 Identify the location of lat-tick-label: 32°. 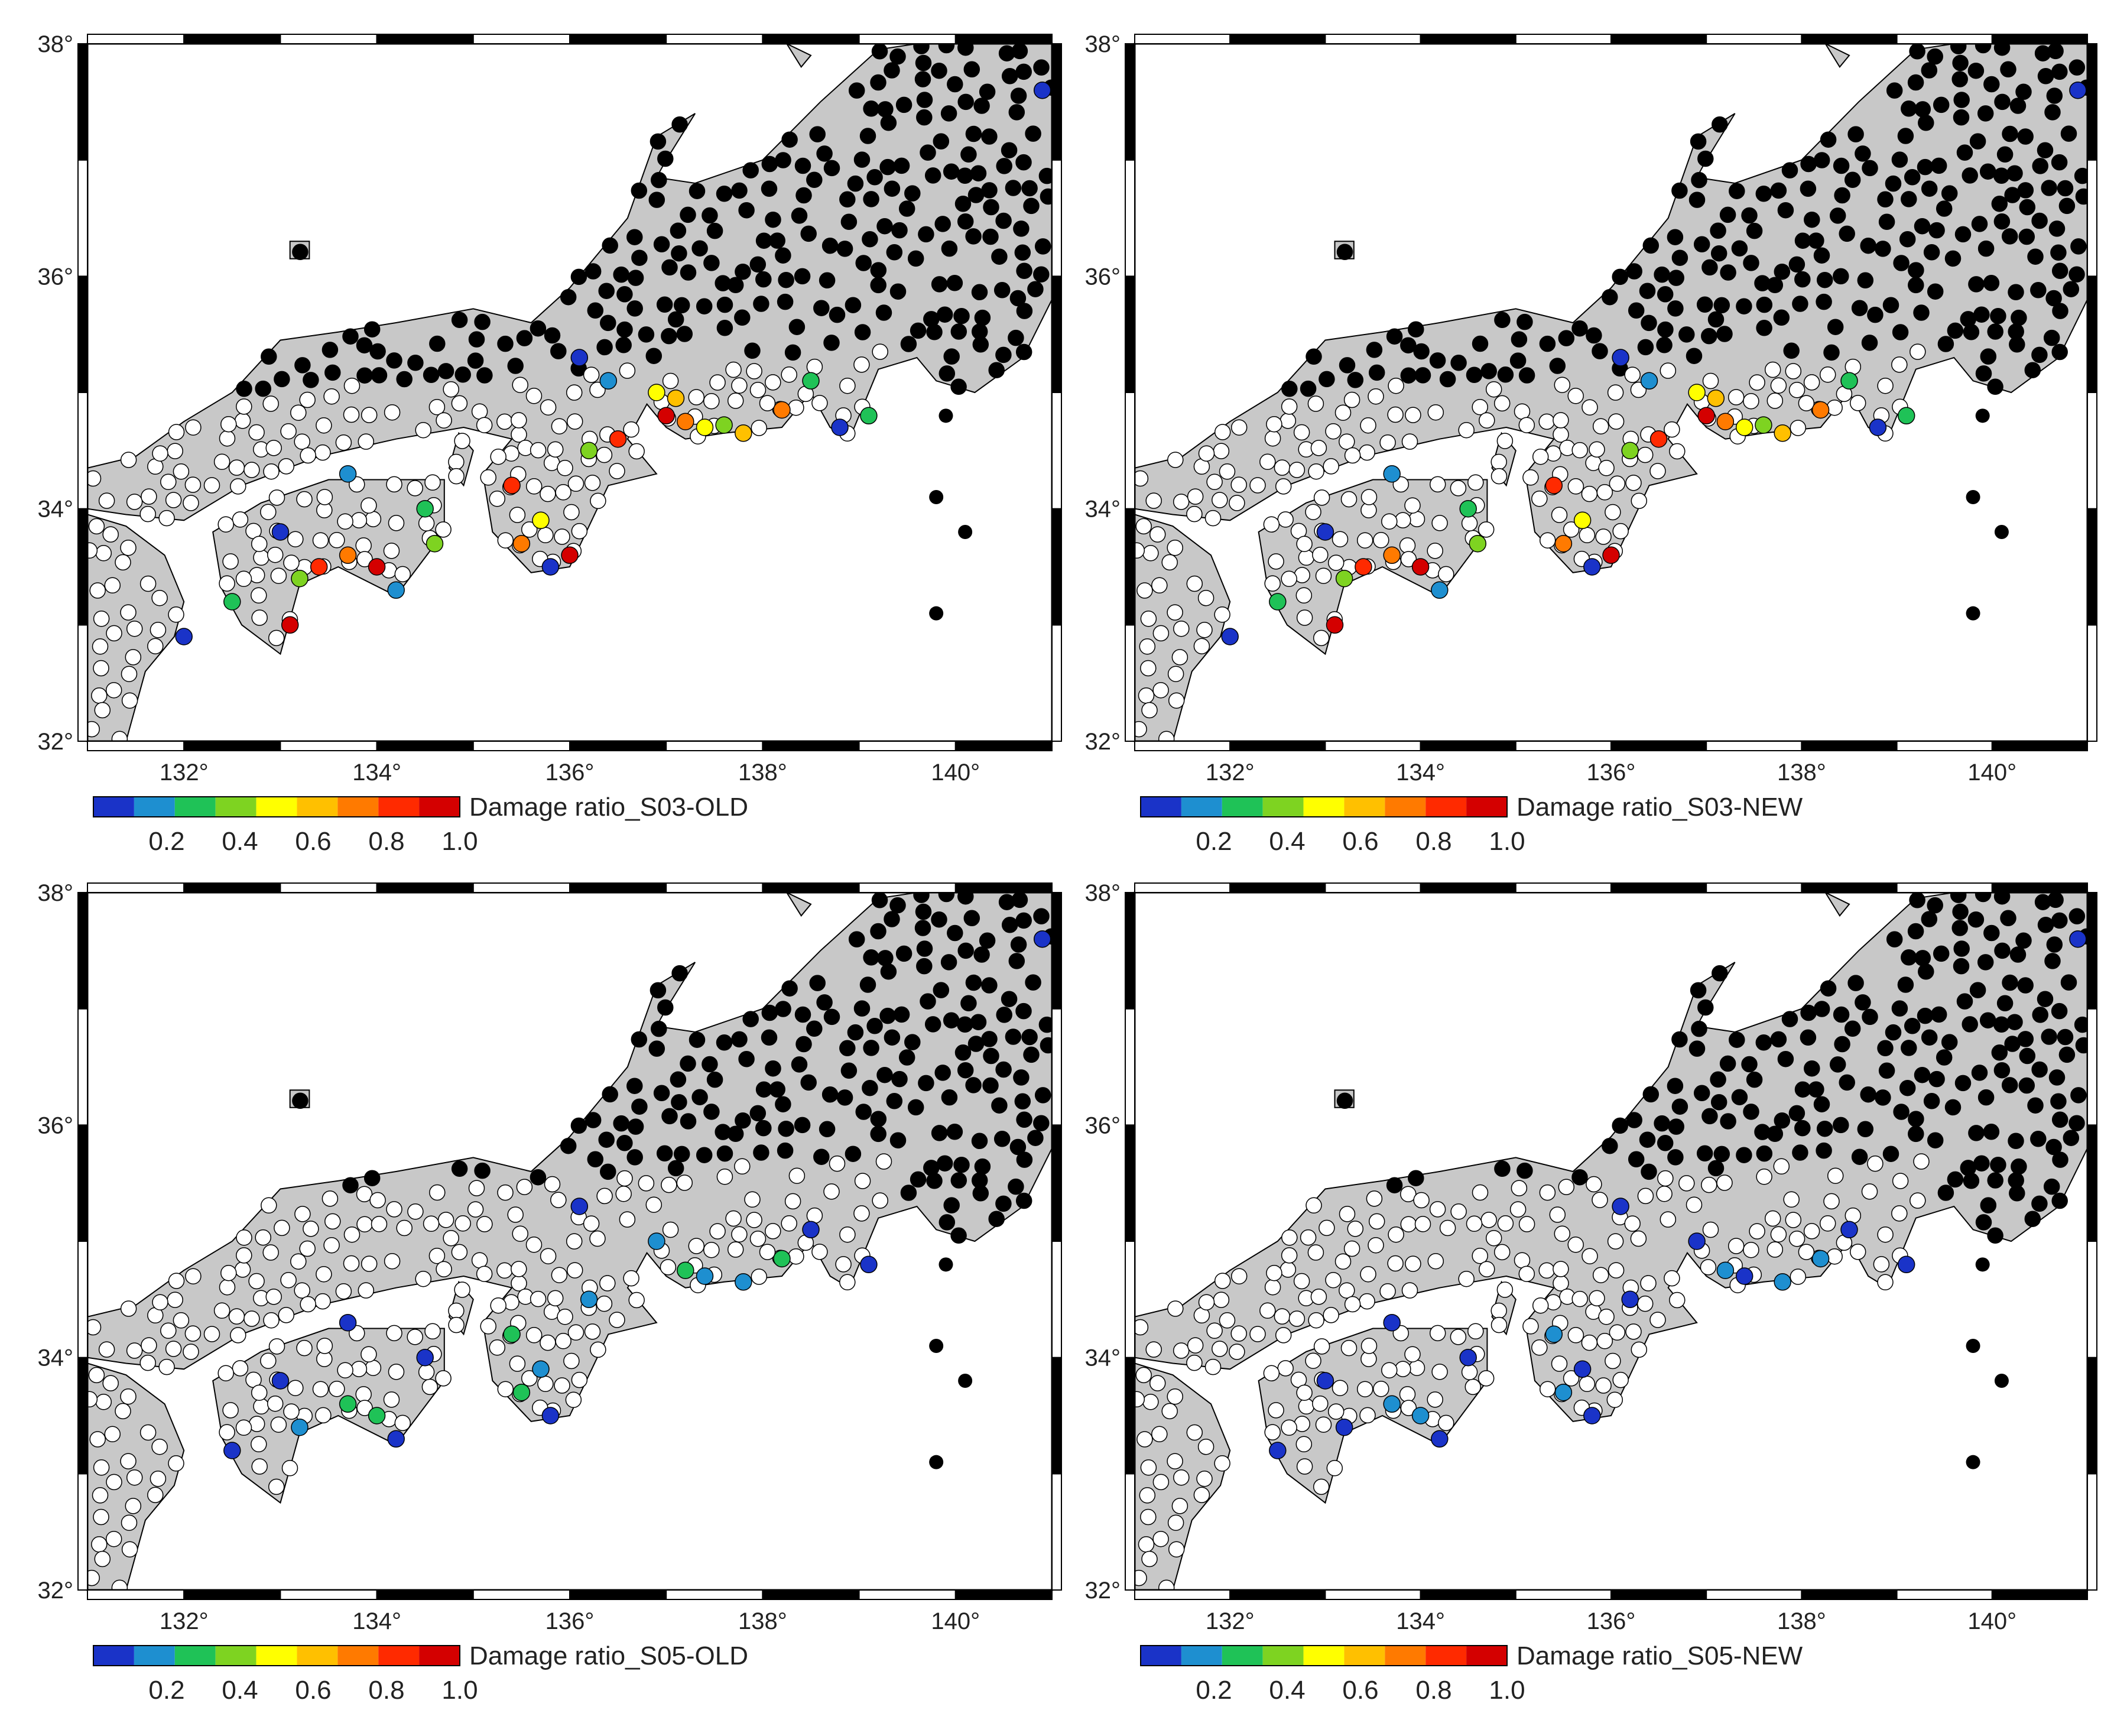
(1103, 1591).